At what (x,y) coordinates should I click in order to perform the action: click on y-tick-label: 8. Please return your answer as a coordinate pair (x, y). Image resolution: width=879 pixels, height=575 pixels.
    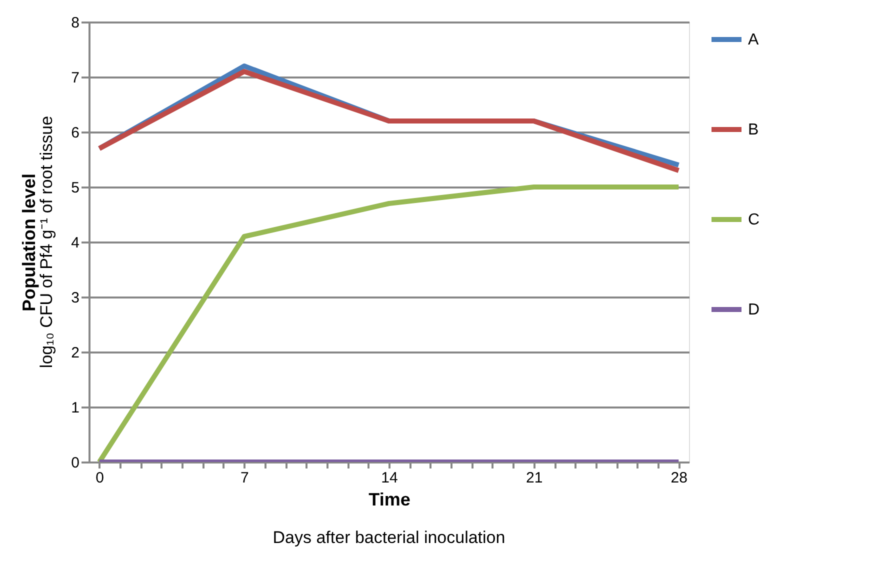
    Looking at the image, I should click on (75, 23).